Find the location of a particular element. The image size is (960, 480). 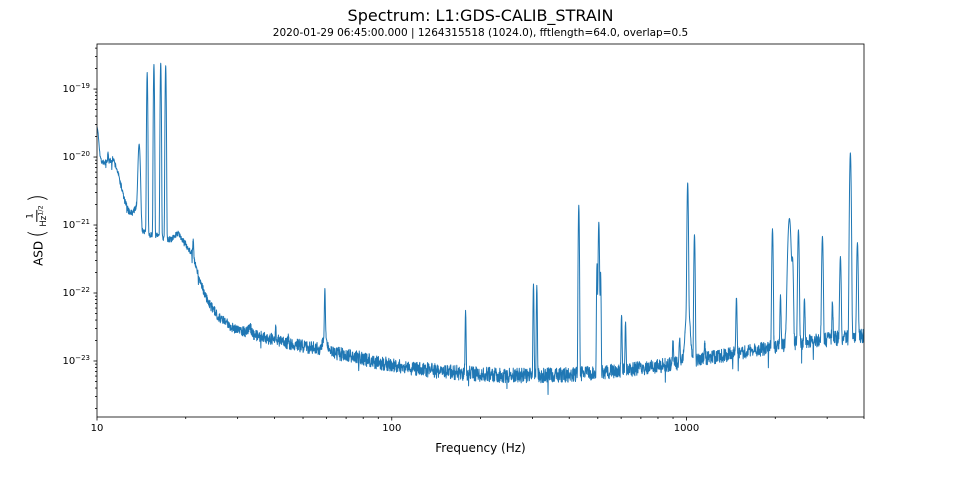

svg-text: 10 is located at coordinates (97, 428).